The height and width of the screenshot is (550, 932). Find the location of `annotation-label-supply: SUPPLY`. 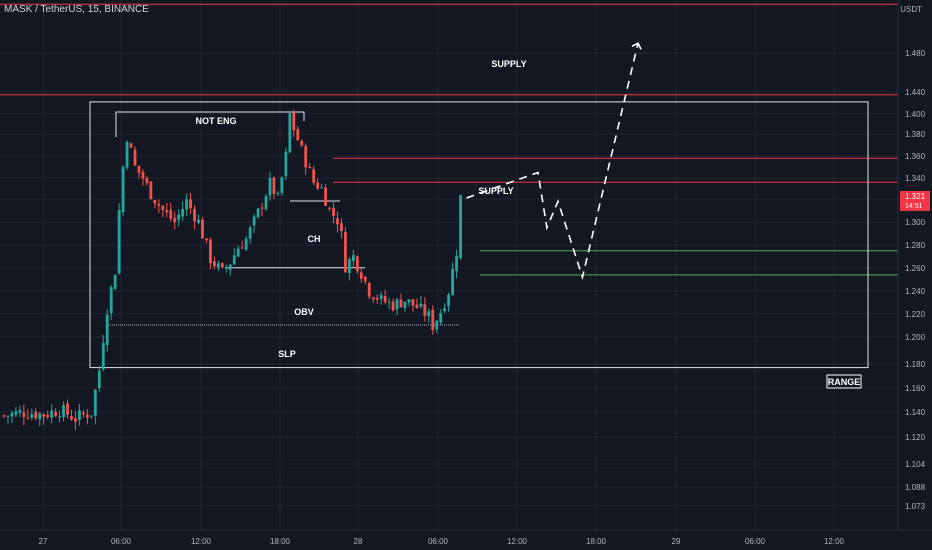

annotation-label-supply: SUPPLY is located at coordinates (495, 191).